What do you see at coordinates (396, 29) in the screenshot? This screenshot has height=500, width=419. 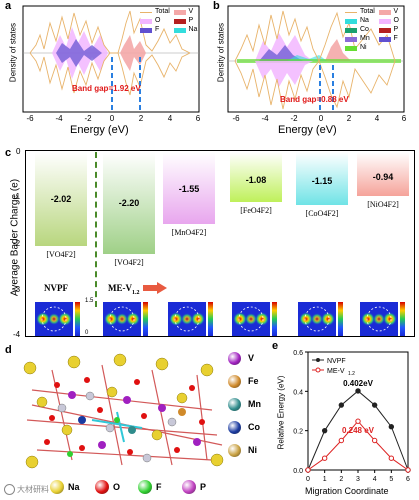 I see `panel-b-legend-label: P` at bounding box center [396, 29].